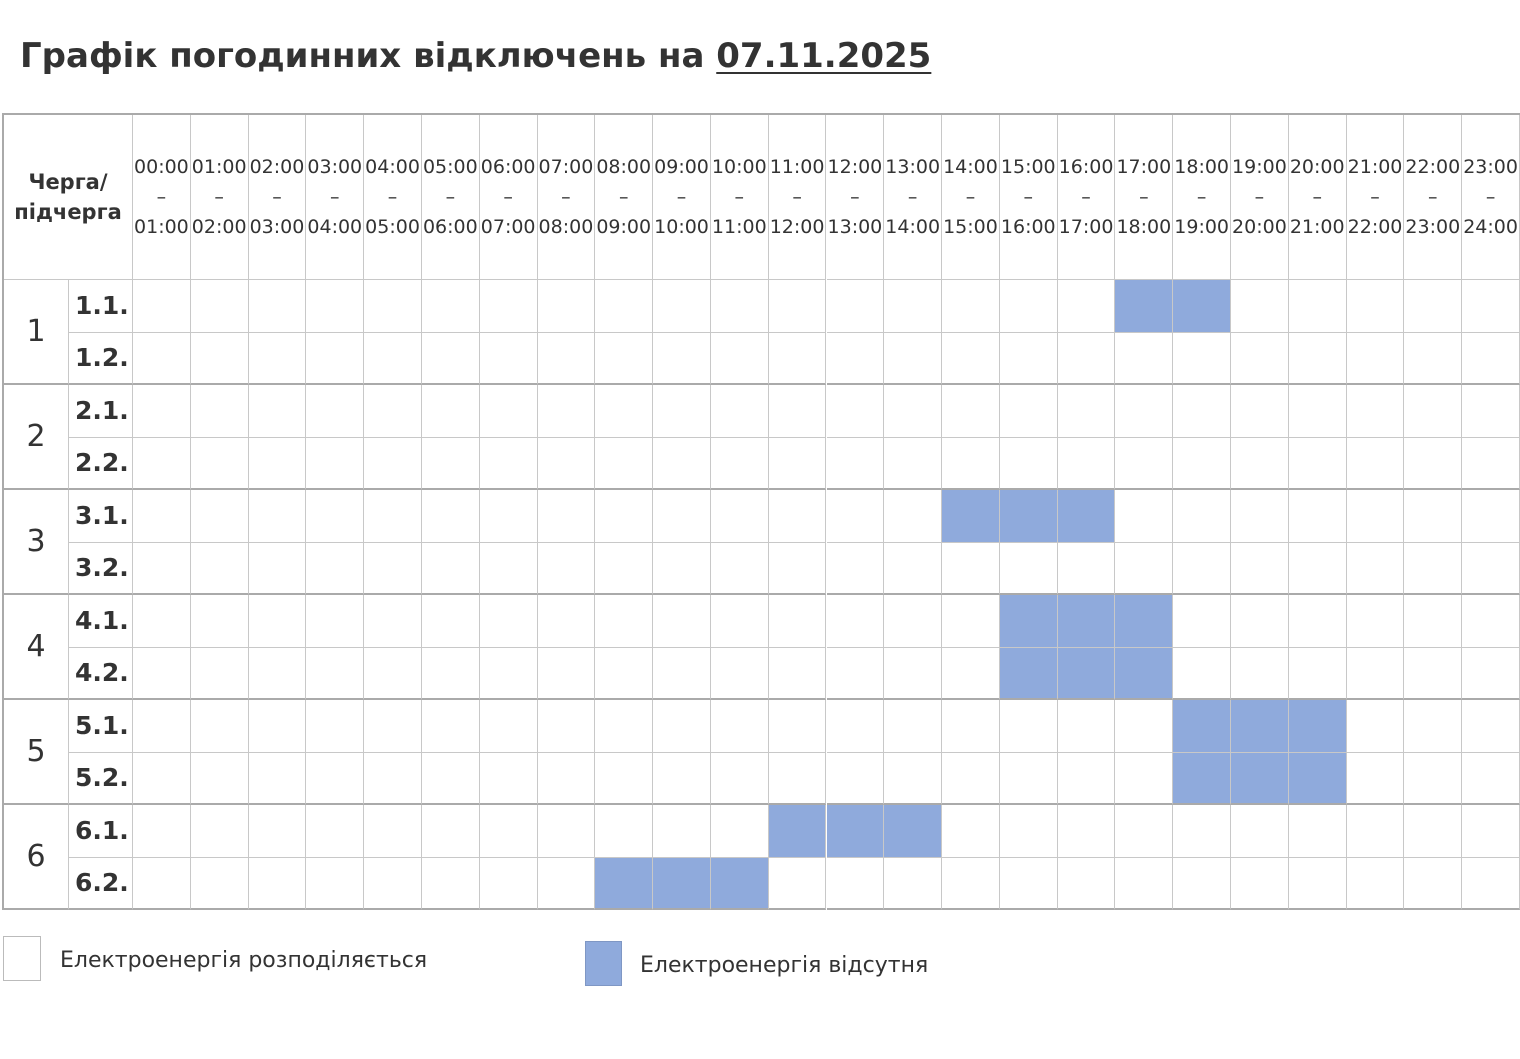 This screenshot has width=1520, height=1059. Describe the element at coordinates (566, 197) in the screenshot. I see `hour-header: 07:00 – 08:00` at that location.